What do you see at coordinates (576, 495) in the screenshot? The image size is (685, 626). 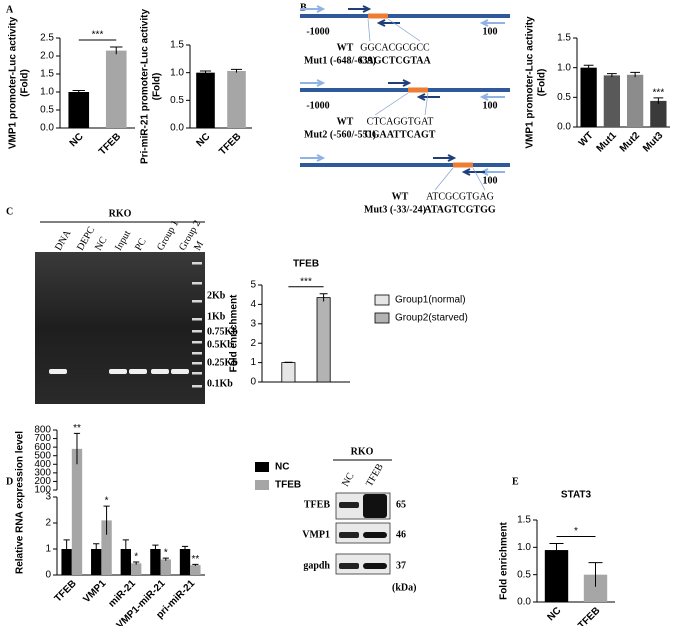 I see `chart-title: STAT3` at bounding box center [576, 495].